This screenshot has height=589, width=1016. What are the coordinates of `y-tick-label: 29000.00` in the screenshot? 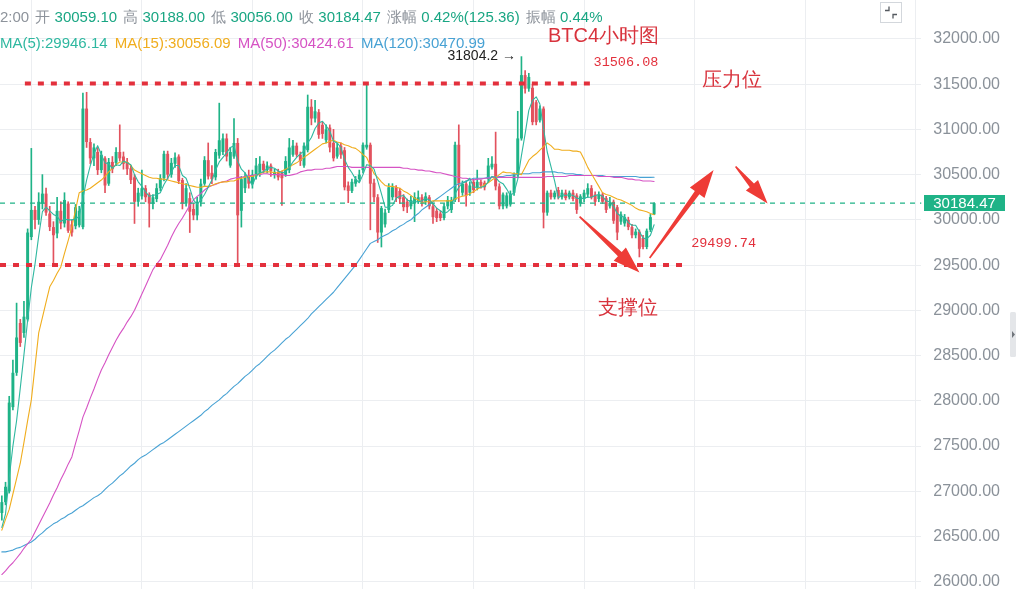 It's located at (967, 309).